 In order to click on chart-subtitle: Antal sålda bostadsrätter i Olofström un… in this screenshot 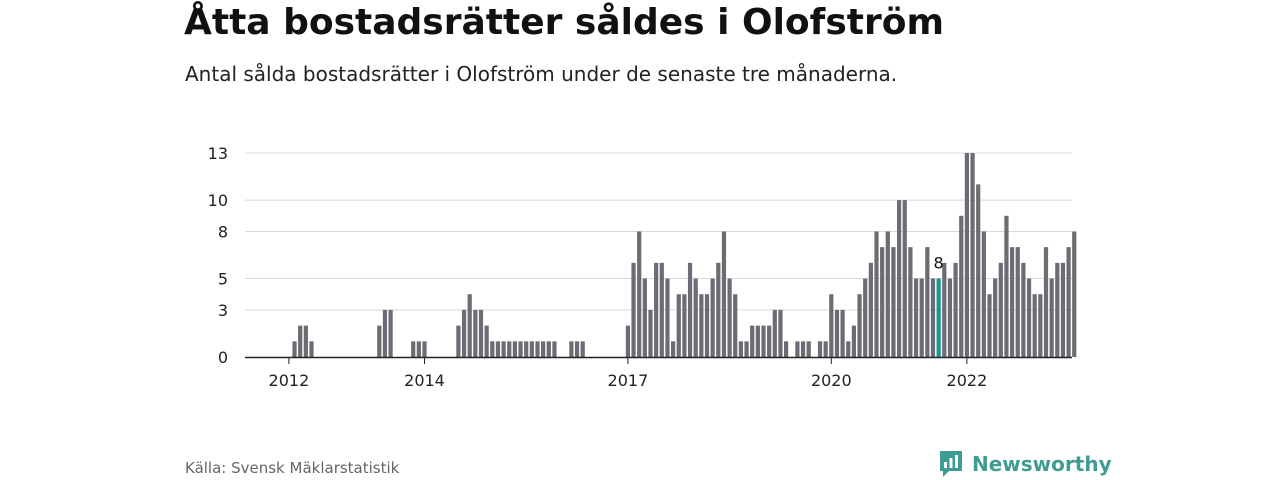, I will do `click(541, 74)`.